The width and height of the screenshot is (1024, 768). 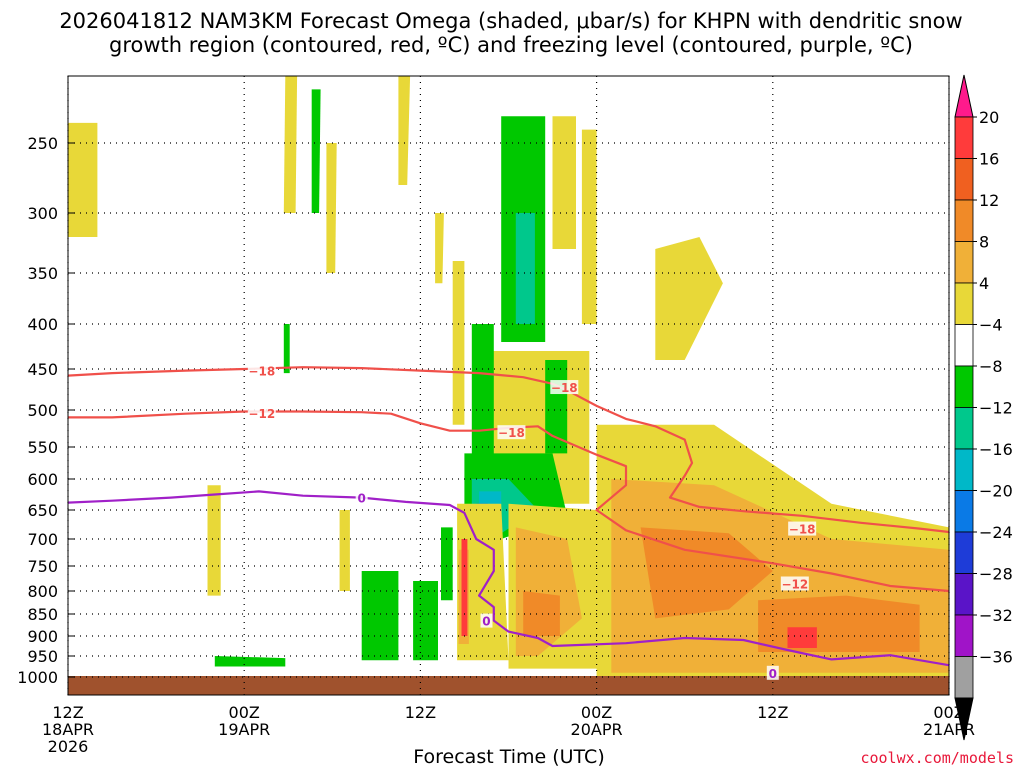 What do you see at coordinates (984, 242) in the screenshot?
I see `colorbar-label-3: 8` at bounding box center [984, 242].